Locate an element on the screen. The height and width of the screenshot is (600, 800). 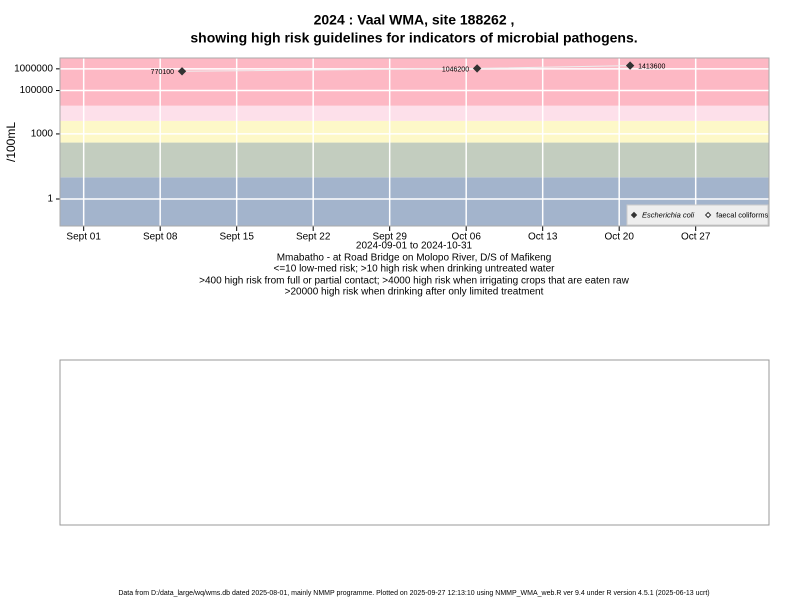
data-label: 1046200 is located at coordinates (455, 69).